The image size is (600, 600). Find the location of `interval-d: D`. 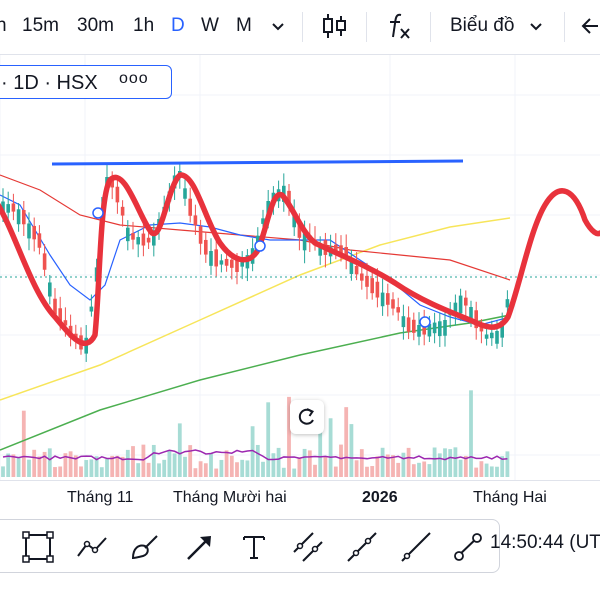

interval-d: D is located at coordinates (178, 25).